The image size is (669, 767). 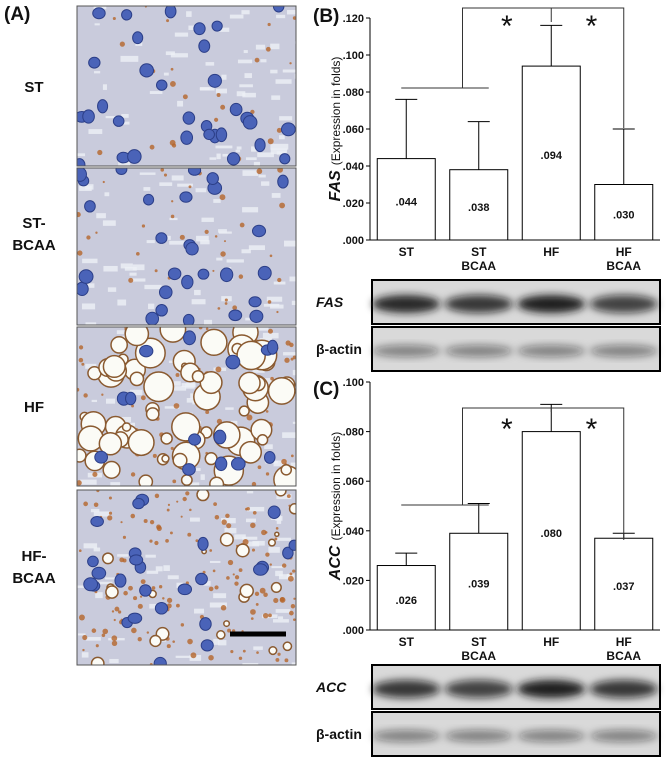 I want to click on y-tick-label: .000, so click(x=353, y=631).